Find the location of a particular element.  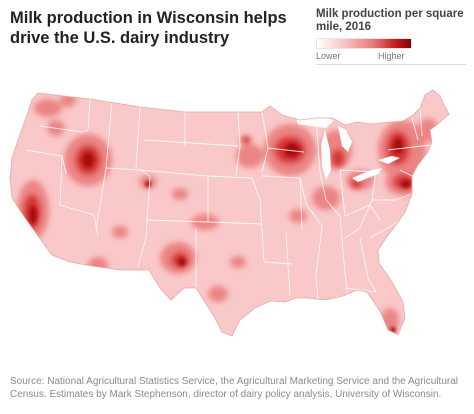

lake-cutouts is located at coordinates (348, 149).